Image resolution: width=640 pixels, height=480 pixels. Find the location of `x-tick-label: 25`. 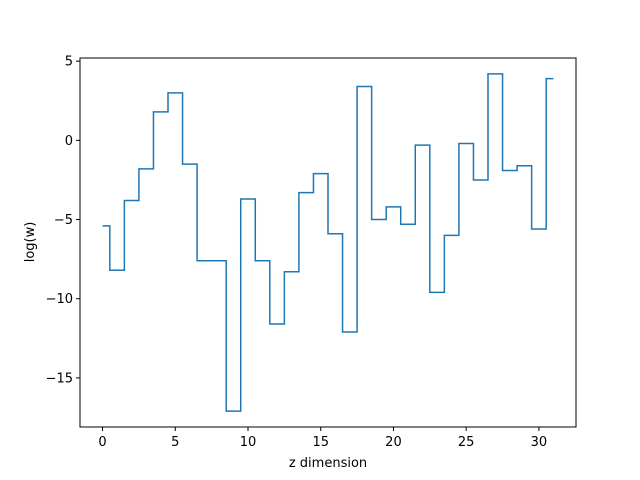

x-tick-label: 25 is located at coordinates (466, 442).